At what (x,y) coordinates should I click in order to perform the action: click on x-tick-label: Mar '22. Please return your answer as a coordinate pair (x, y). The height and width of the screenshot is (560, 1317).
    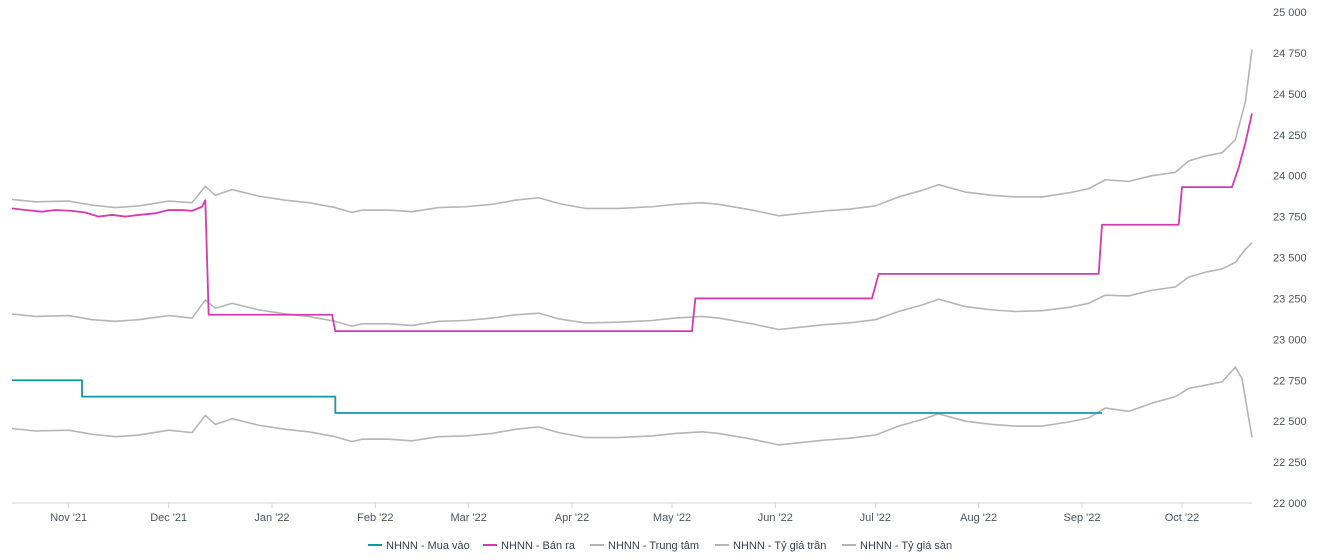
    Looking at the image, I should click on (468, 518).